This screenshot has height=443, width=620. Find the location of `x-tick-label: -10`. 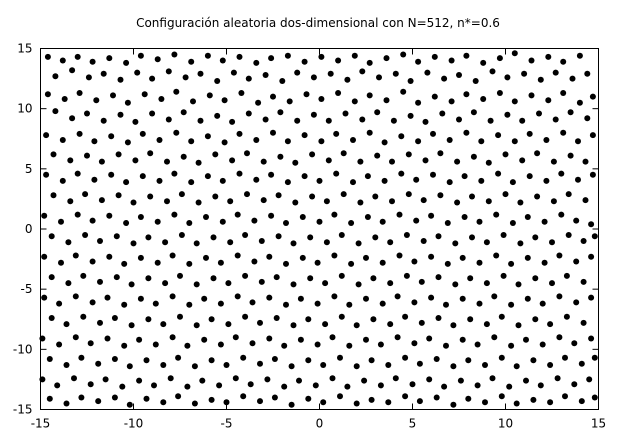

x-tick-label: -10 is located at coordinates (134, 424).